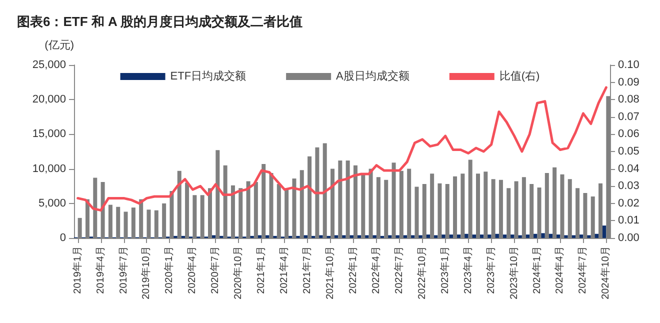 This screenshot has height=323, width=660. Describe the element at coordinates (373, 76) in the screenshot. I see `legend-label: A股日均成交额` at that location.